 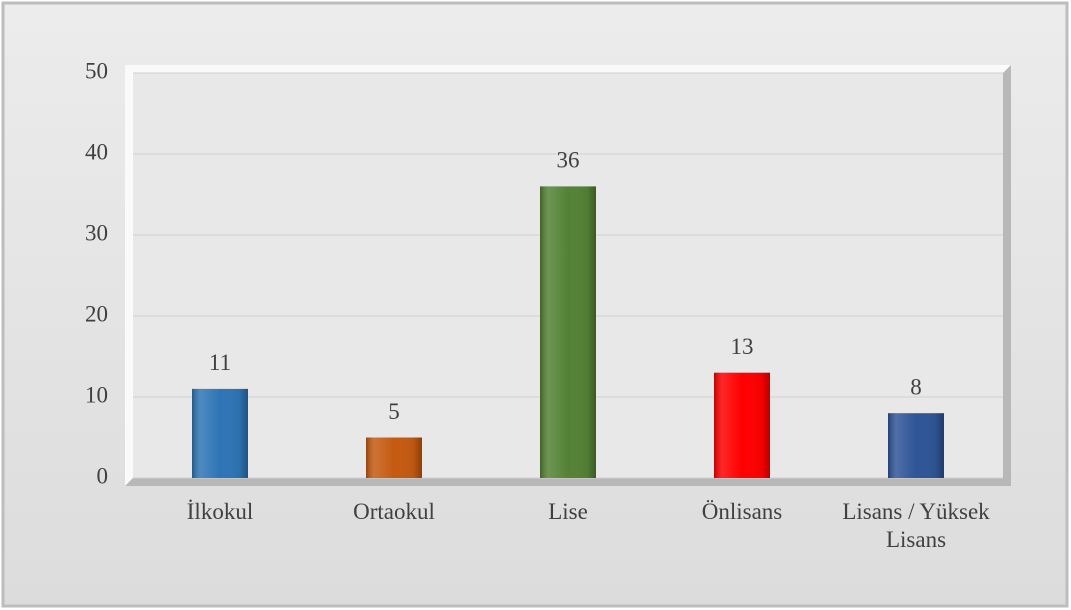 What do you see at coordinates (394, 511) in the screenshot?
I see `x-tick-label: Ortaokul` at bounding box center [394, 511].